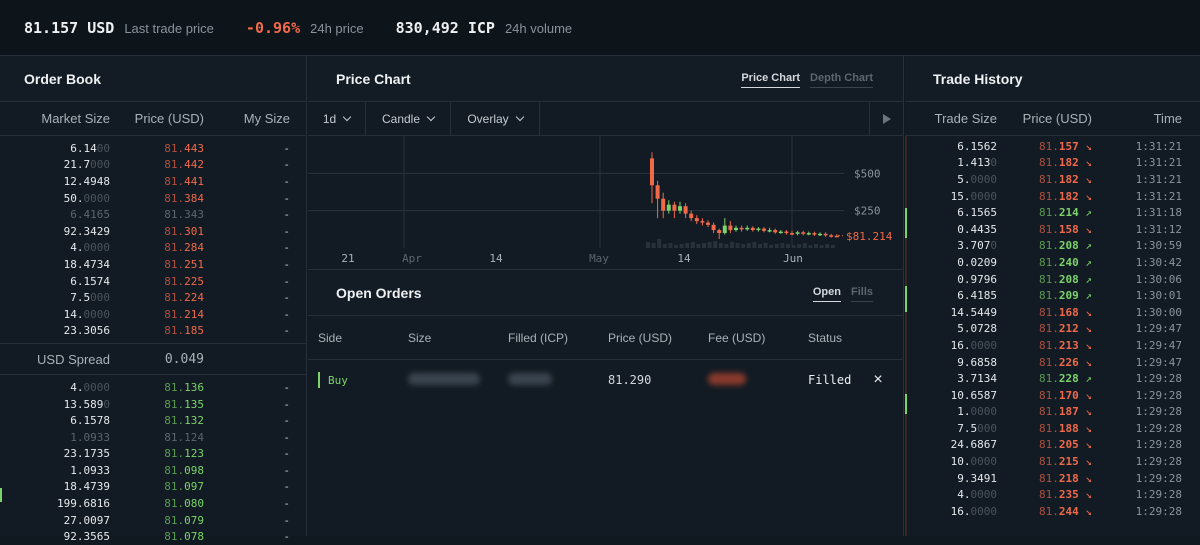 The height and width of the screenshot is (545, 1200). What do you see at coordinates (83, 504) in the screenshot?
I see `size-int: 199.6816` at bounding box center [83, 504].